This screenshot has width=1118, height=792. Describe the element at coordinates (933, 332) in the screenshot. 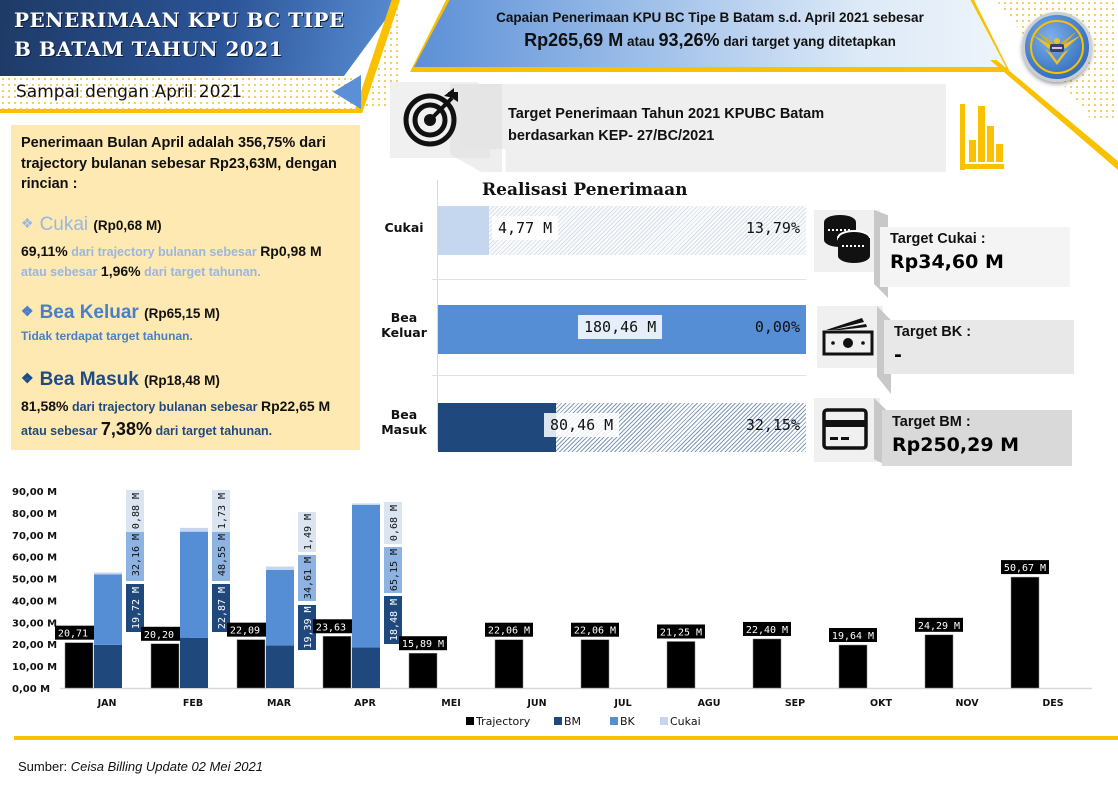

I see `target-bk-label: Target BK :` at that location.